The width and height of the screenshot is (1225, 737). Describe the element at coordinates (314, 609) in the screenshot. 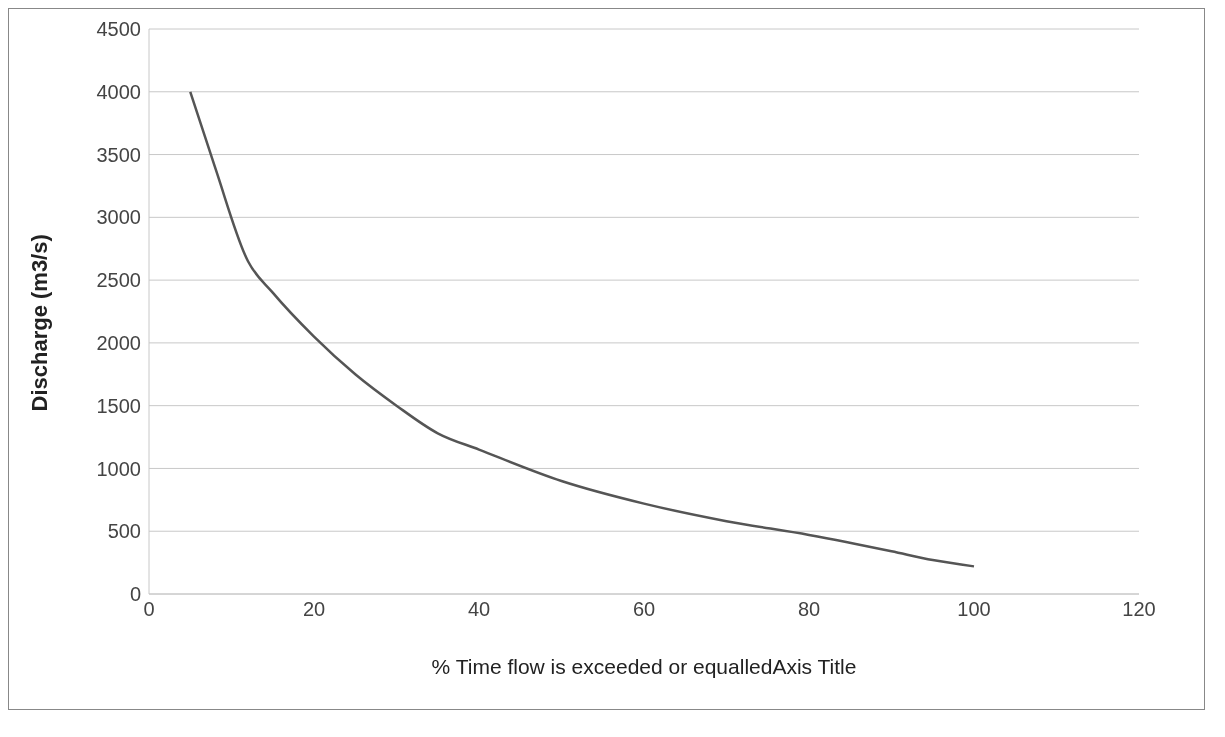

I see `x-tick-label: 20` at that location.